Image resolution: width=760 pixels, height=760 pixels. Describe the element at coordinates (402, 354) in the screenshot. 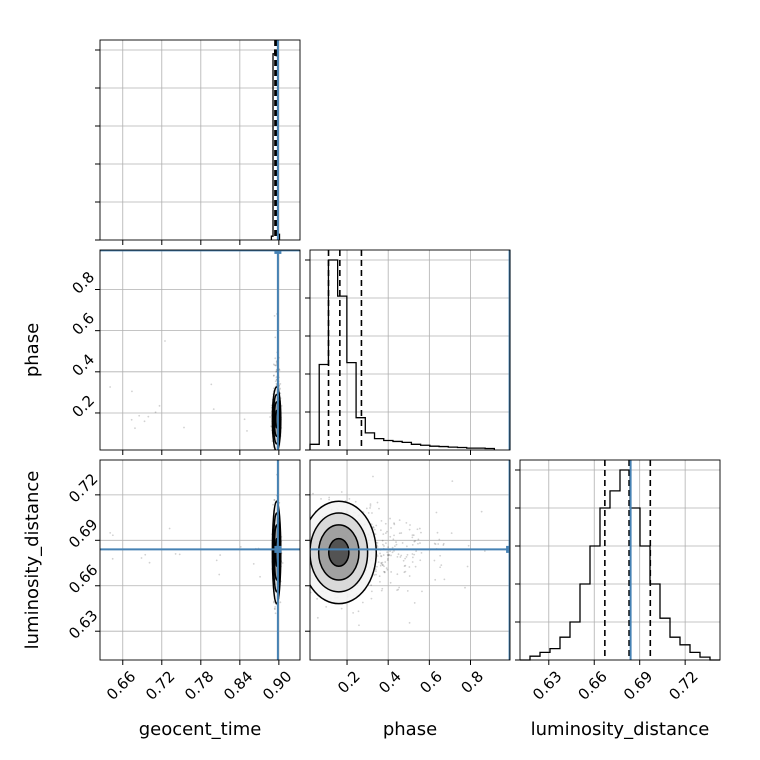

I see `histogram-phase` at that location.